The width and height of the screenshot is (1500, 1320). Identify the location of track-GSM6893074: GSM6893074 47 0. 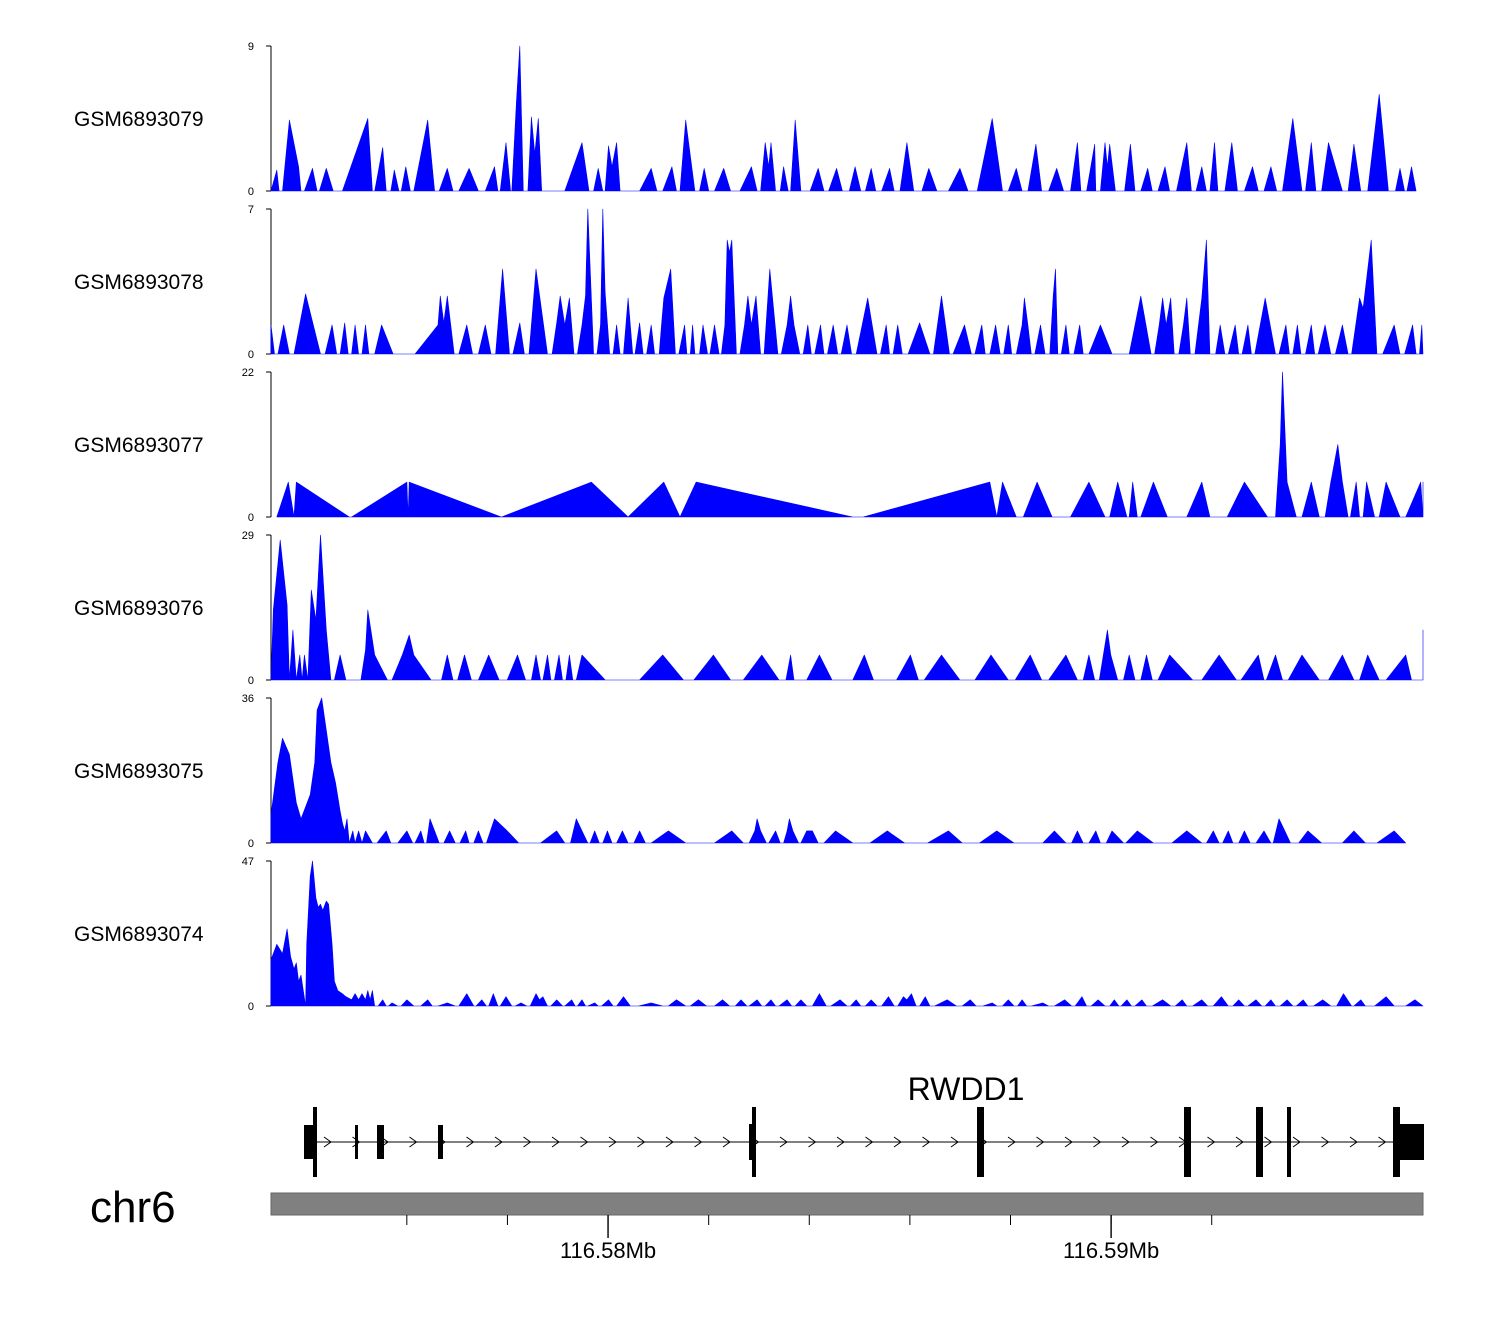
(749, 934).